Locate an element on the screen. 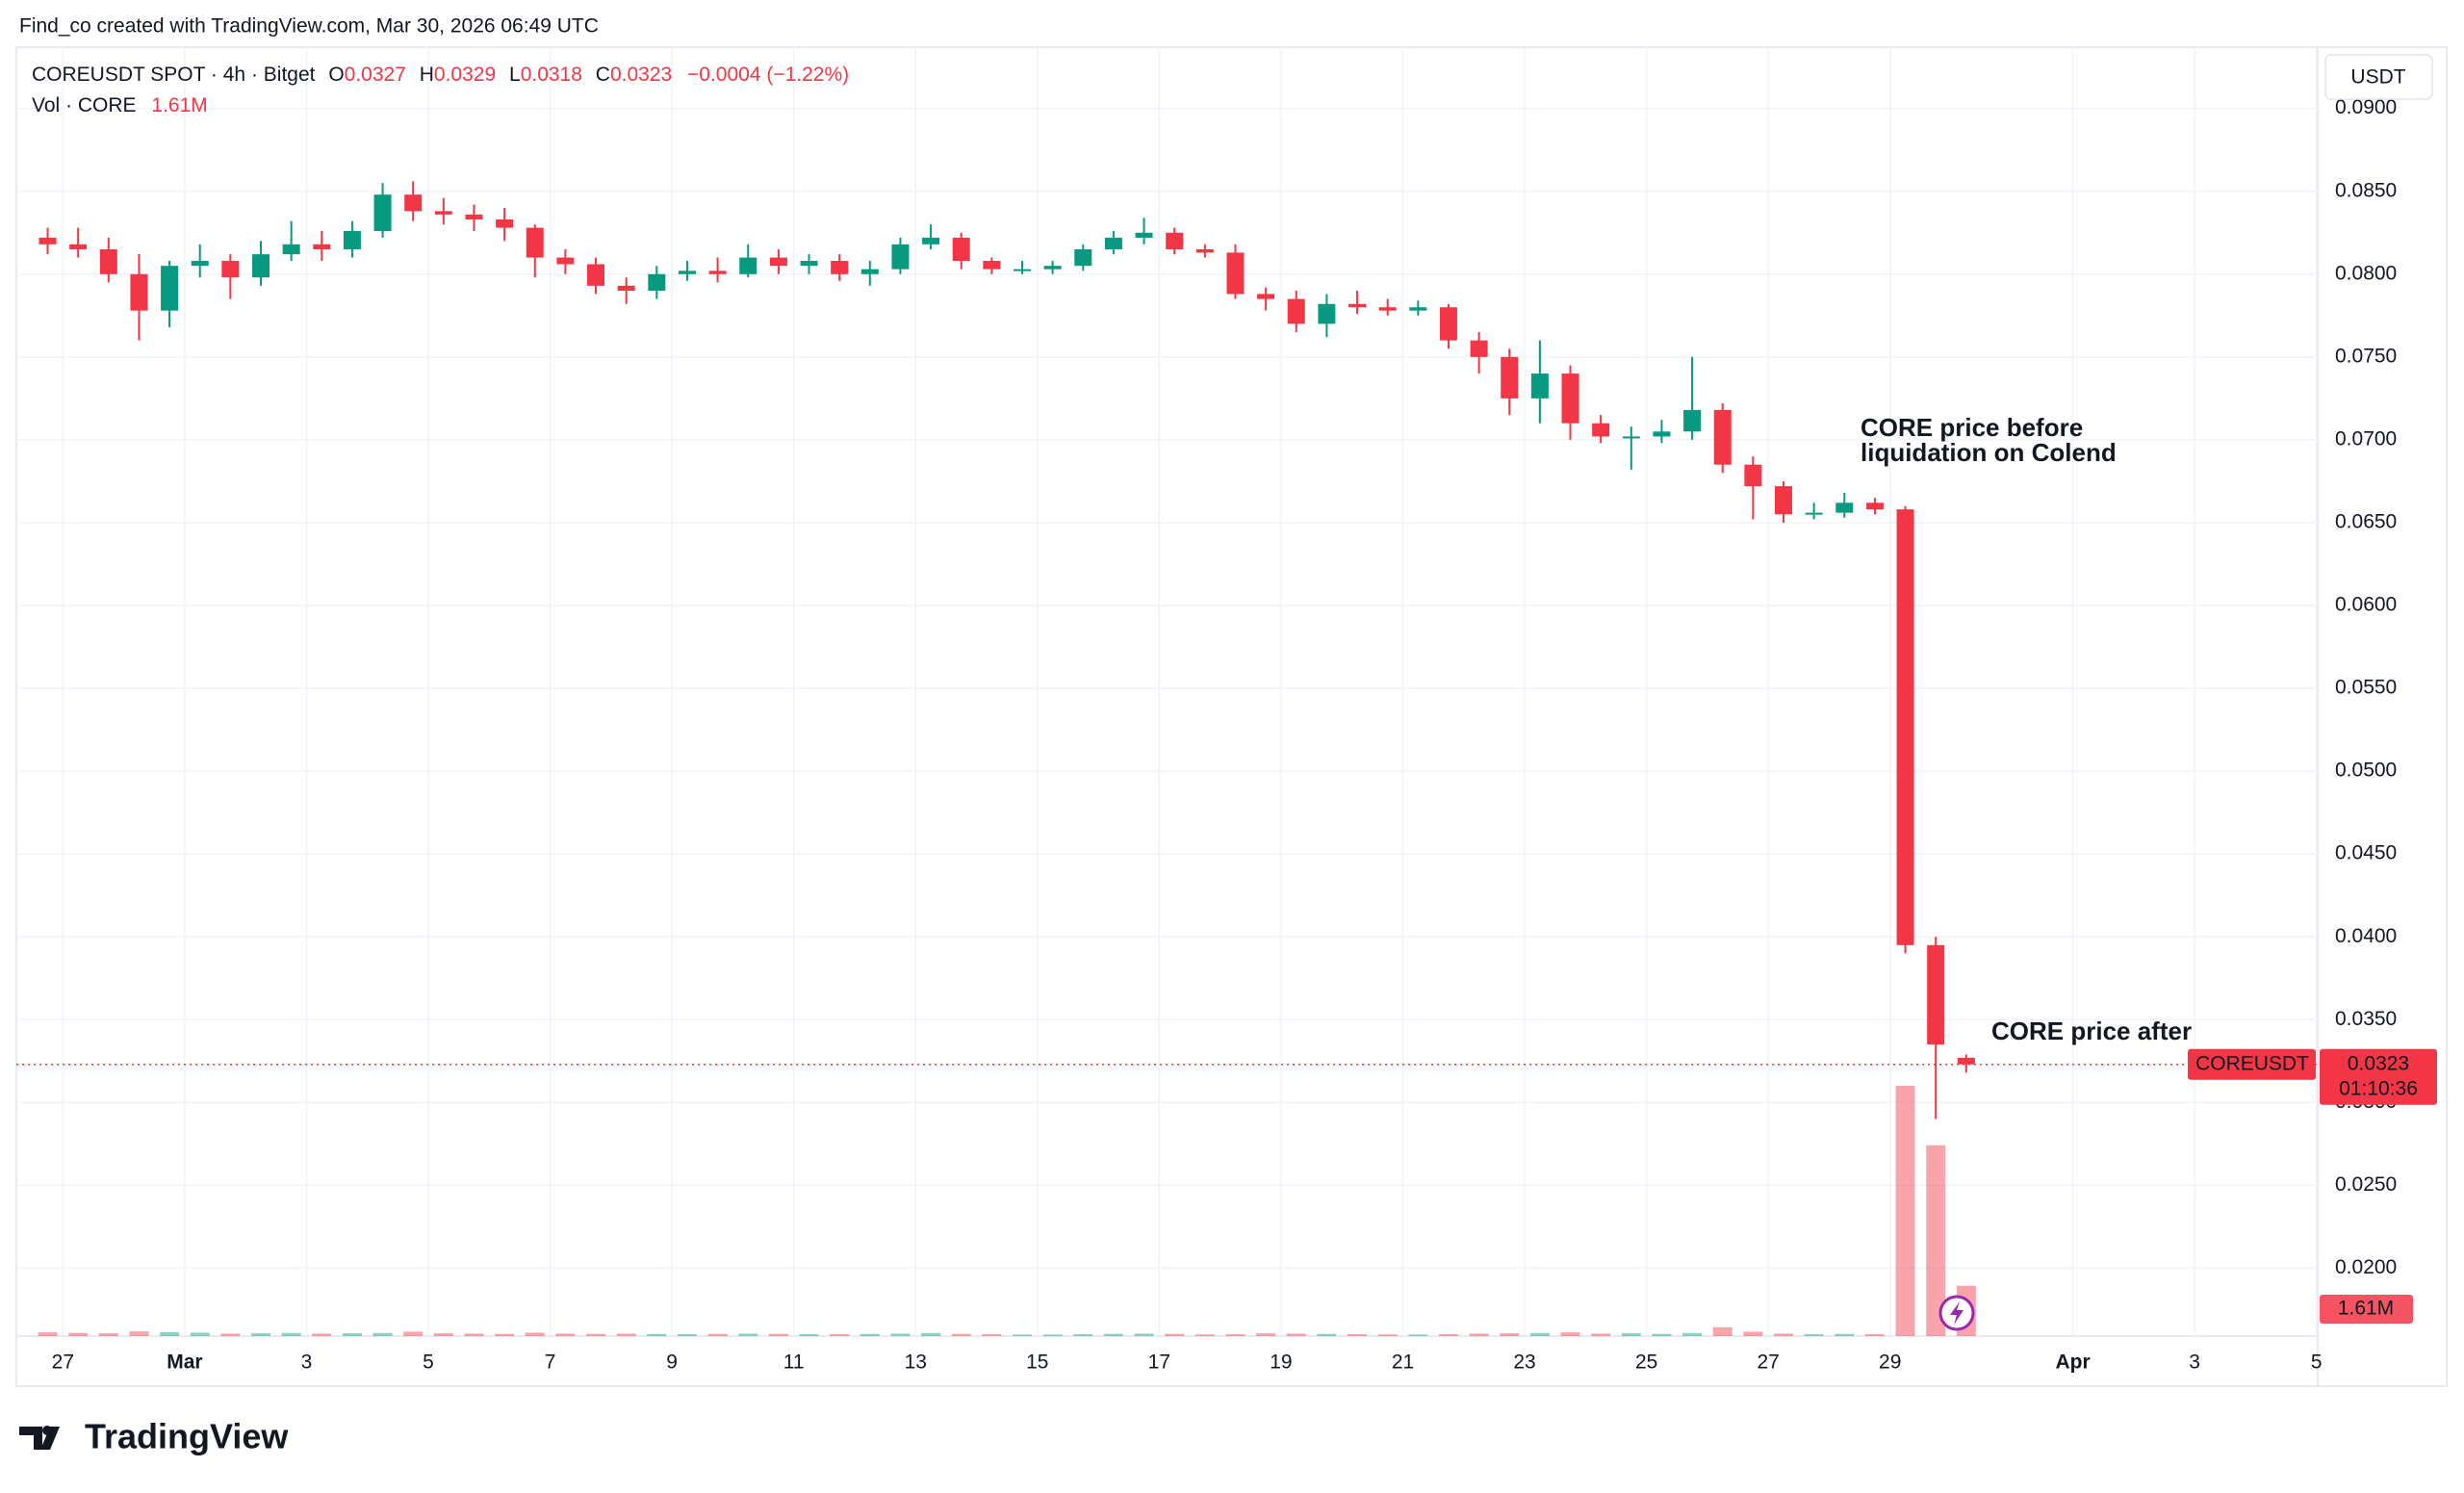 The height and width of the screenshot is (1493, 2464). currency-button is located at coordinates (2378, 77).